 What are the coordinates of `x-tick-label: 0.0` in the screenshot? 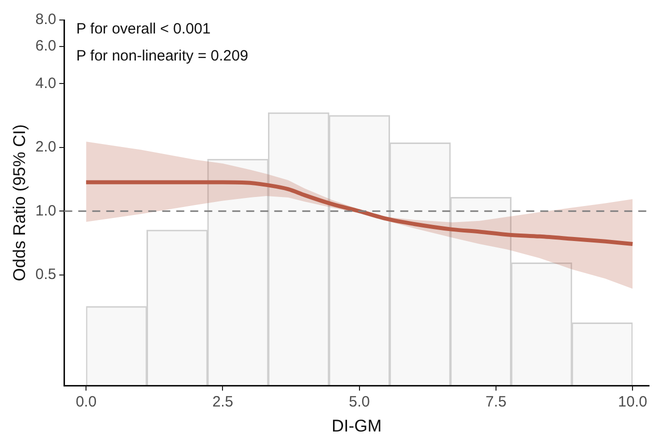 It's located at (86, 402).